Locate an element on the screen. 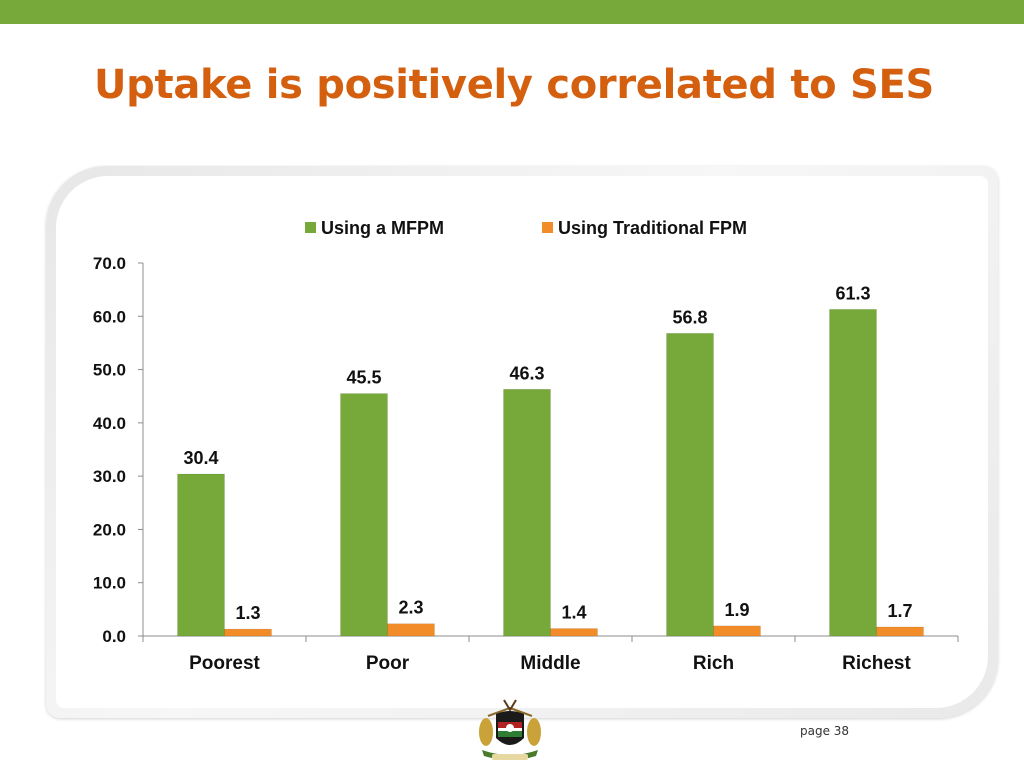  data-label: 56.8 is located at coordinates (689, 317).